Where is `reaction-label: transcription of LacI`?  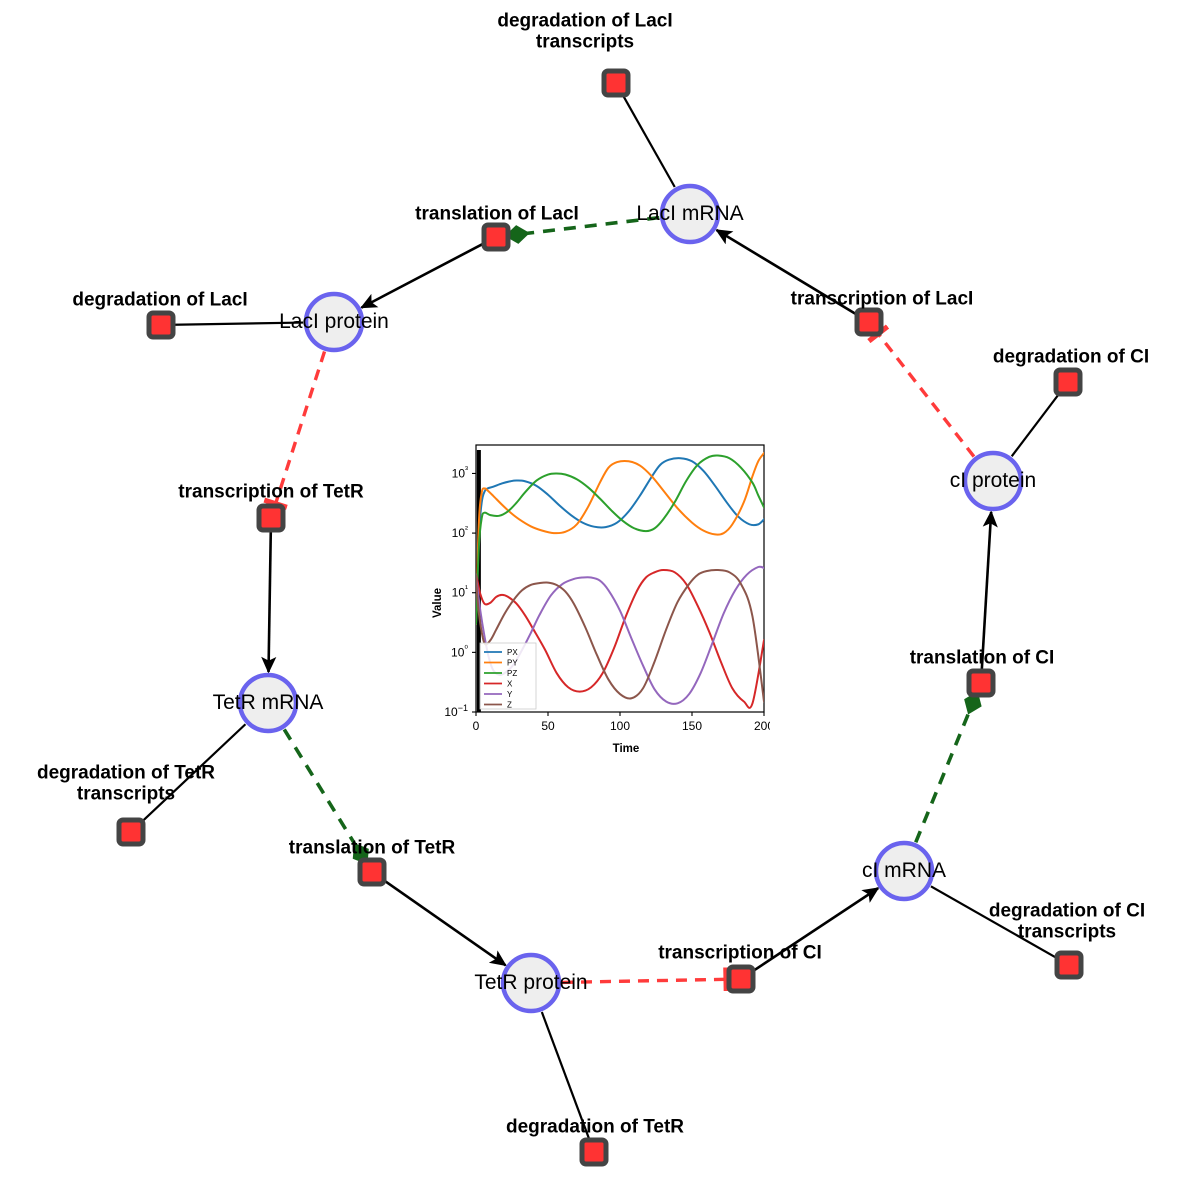 reaction-label: transcription of LacI is located at coordinates (882, 298).